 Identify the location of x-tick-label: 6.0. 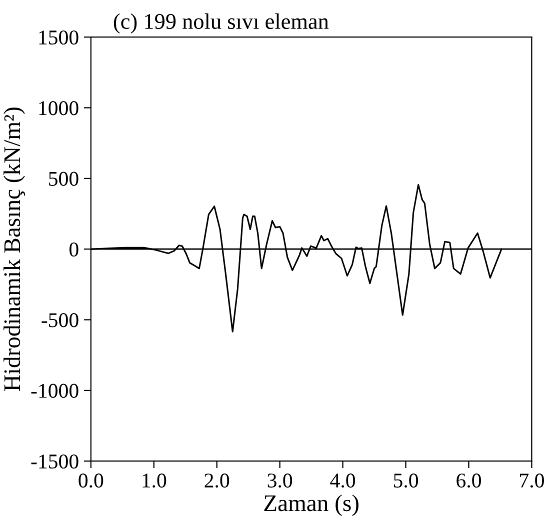
(468, 481).